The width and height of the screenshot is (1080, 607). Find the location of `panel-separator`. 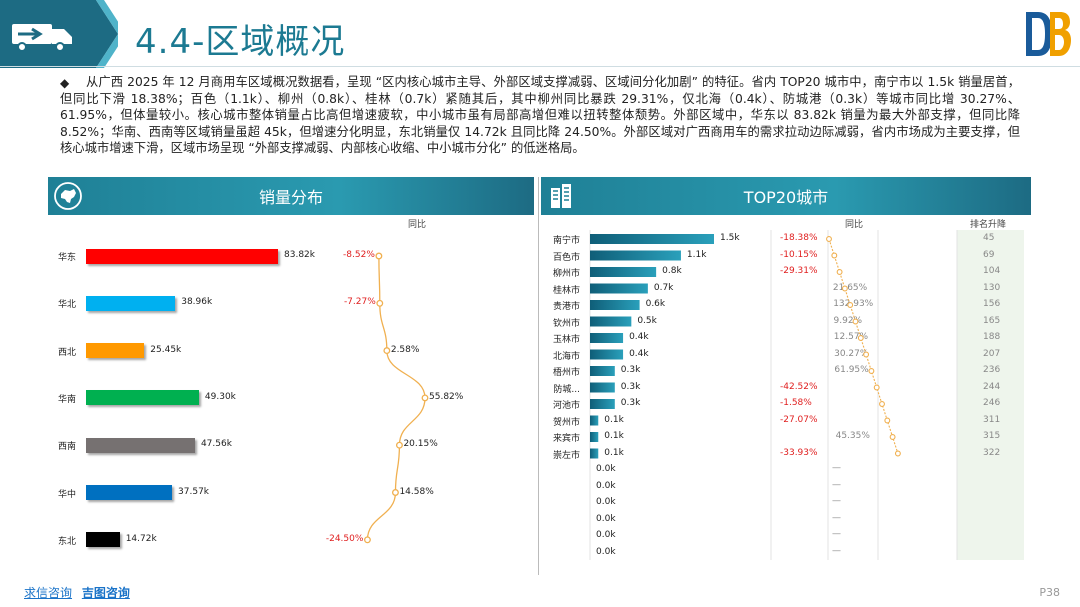

panel-separator is located at coordinates (538, 376).